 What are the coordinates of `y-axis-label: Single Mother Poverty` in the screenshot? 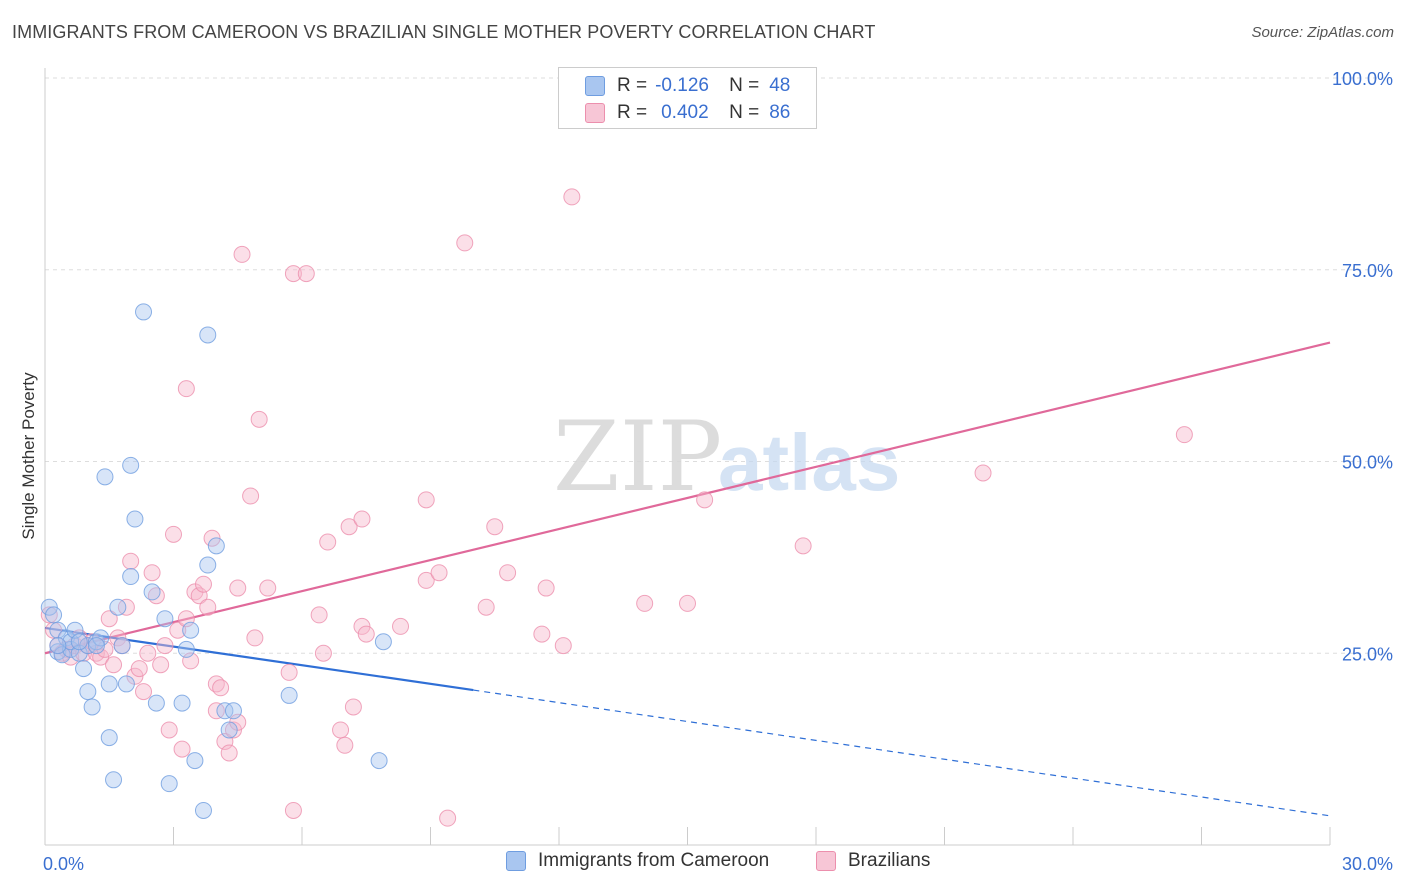 It's located at (28, 456).